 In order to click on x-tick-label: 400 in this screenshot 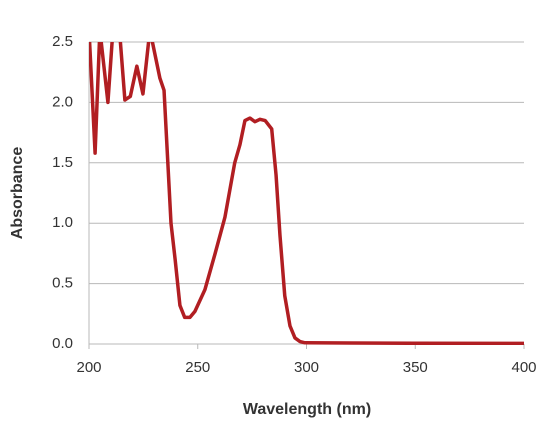, I will do `click(523, 367)`.